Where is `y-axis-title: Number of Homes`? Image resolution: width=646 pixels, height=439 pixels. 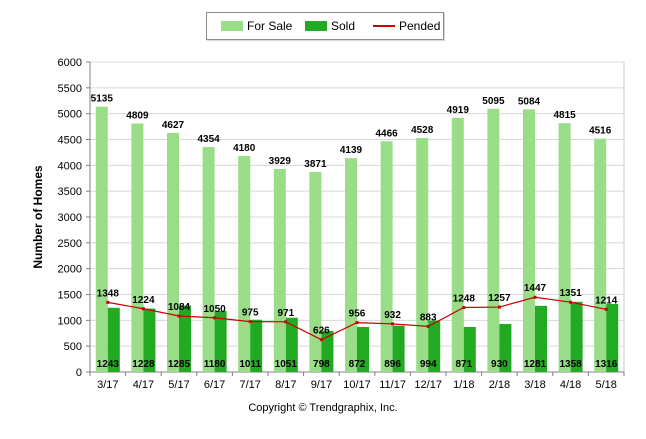 y-axis-title: Number of Homes is located at coordinates (38, 217).